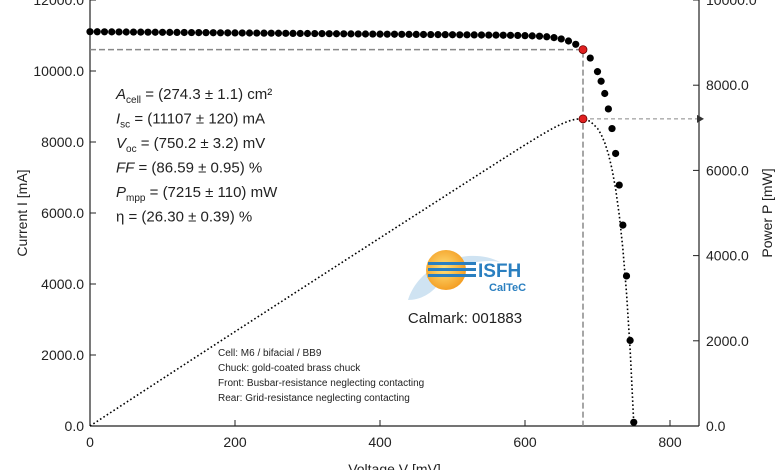 Image resolution: width=780 pixels, height=470 pixels. What do you see at coordinates (206, 94) in the screenshot?
I see `parameter-value: = (274.3 ± 1.1) cm²` at bounding box center [206, 94].